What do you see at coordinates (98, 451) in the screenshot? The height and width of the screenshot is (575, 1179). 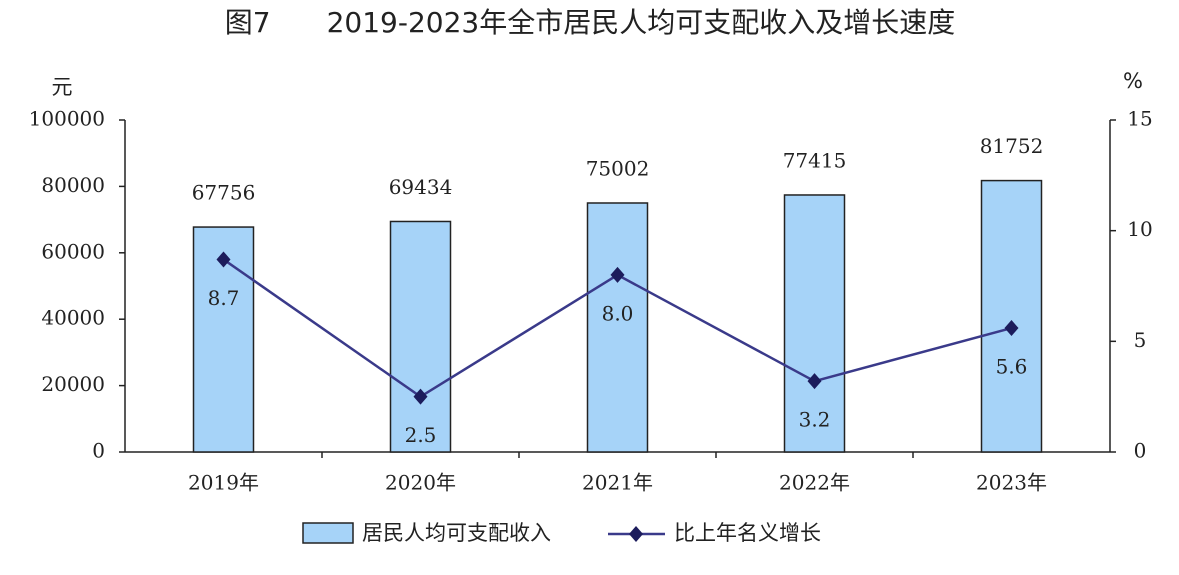 I see `y-tick-label: 0` at bounding box center [98, 451].